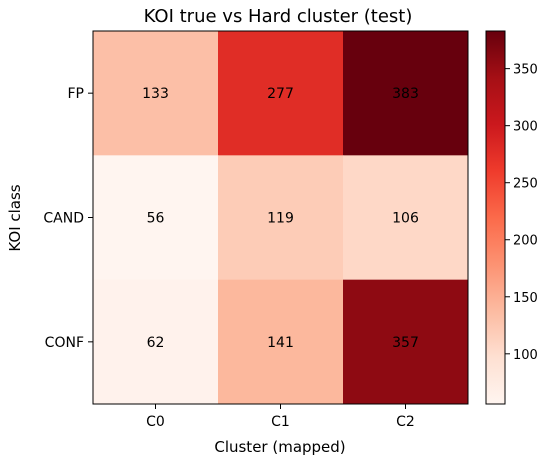  Describe the element at coordinates (155, 422) in the screenshot. I see `x-tick-label: C0` at that location.